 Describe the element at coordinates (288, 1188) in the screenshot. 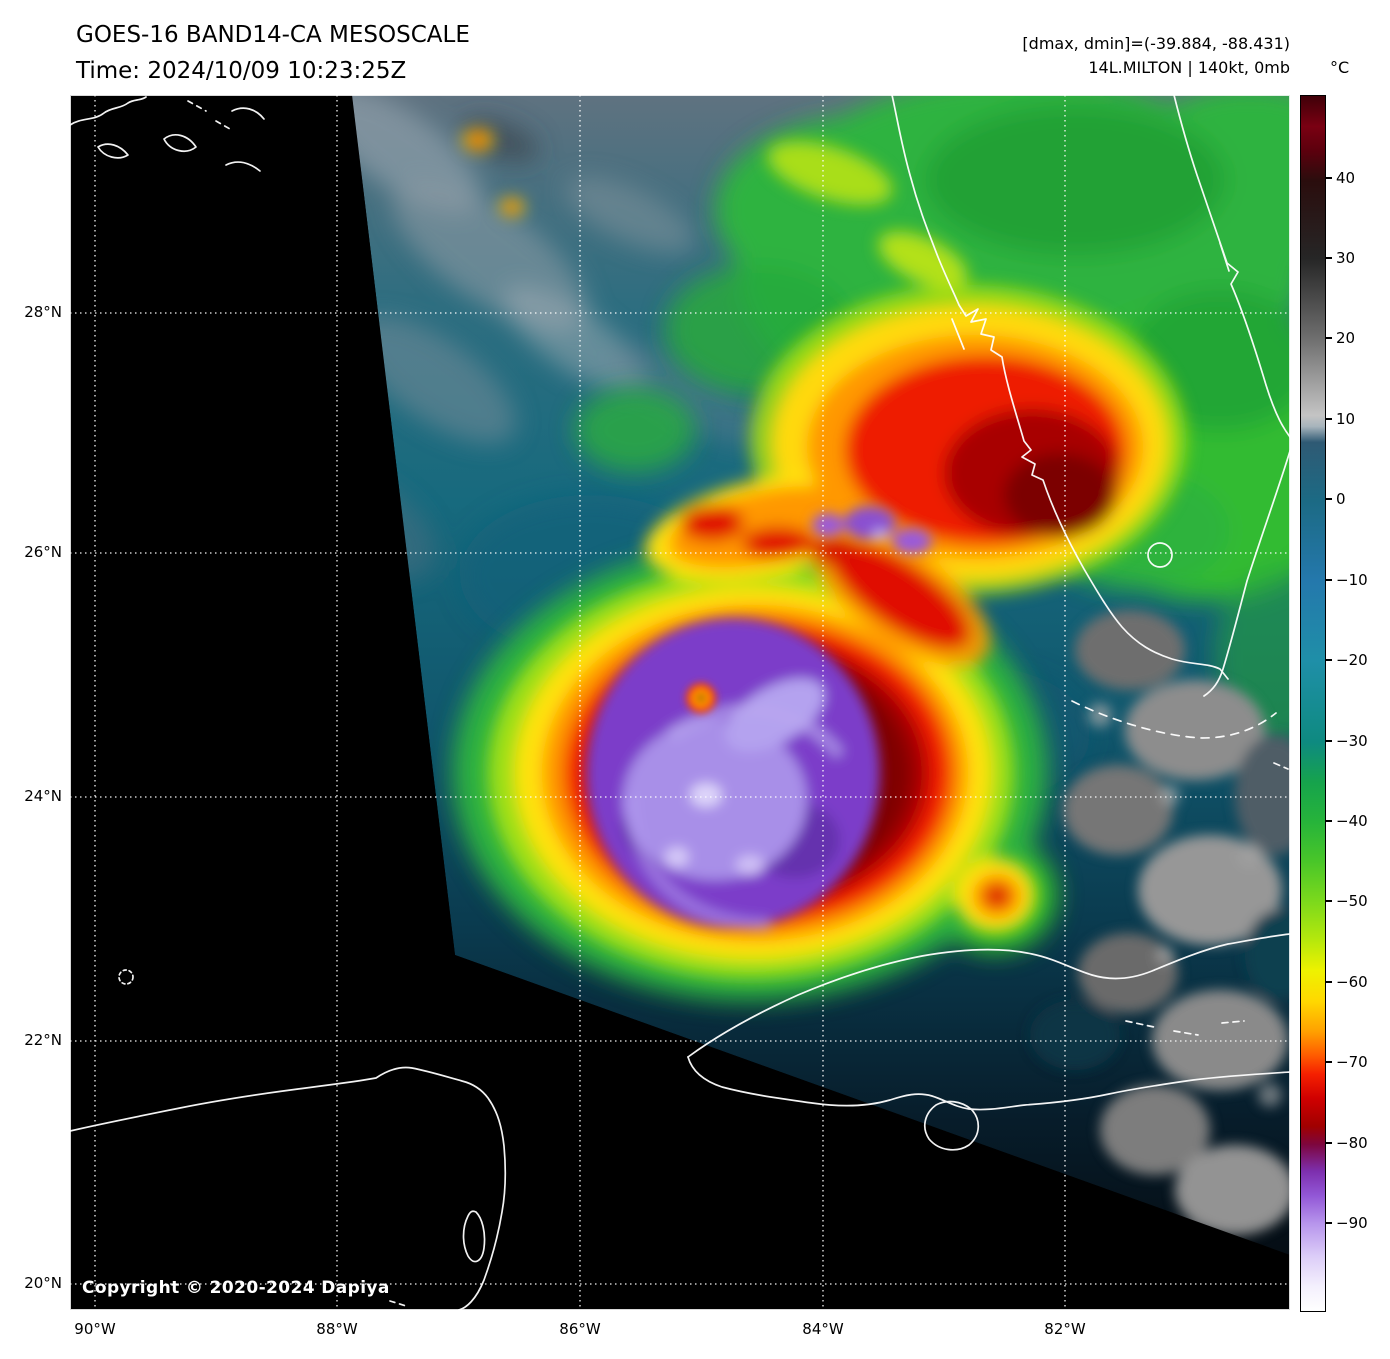

I see `yucatan-coastline` at that location.